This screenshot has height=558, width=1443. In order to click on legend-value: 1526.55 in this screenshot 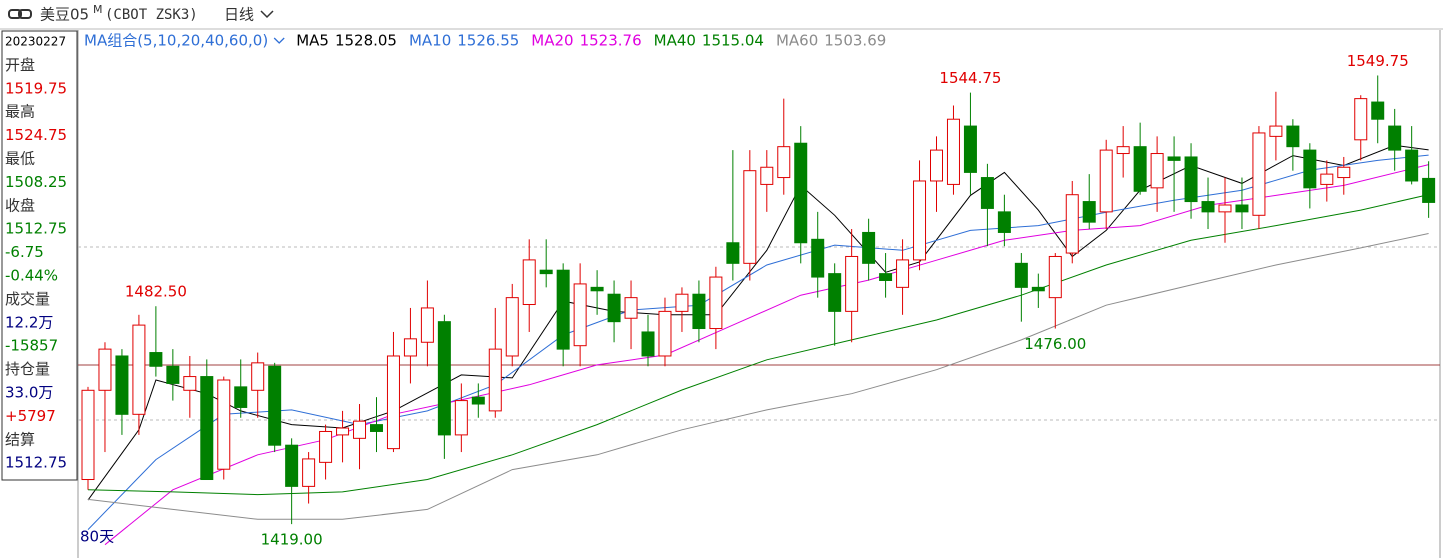, I will do `click(488, 41)`.